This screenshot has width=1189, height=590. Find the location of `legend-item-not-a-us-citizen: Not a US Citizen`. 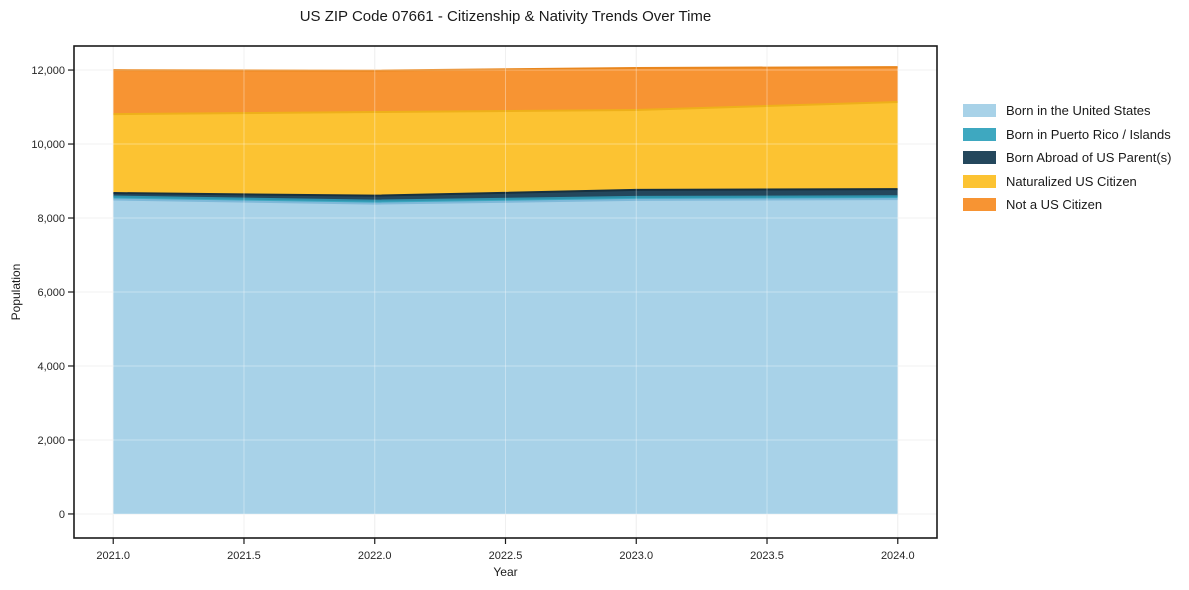

legend-item-not-a-us-citizen: Not a US Citizen is located at coordinates (1067, 204).